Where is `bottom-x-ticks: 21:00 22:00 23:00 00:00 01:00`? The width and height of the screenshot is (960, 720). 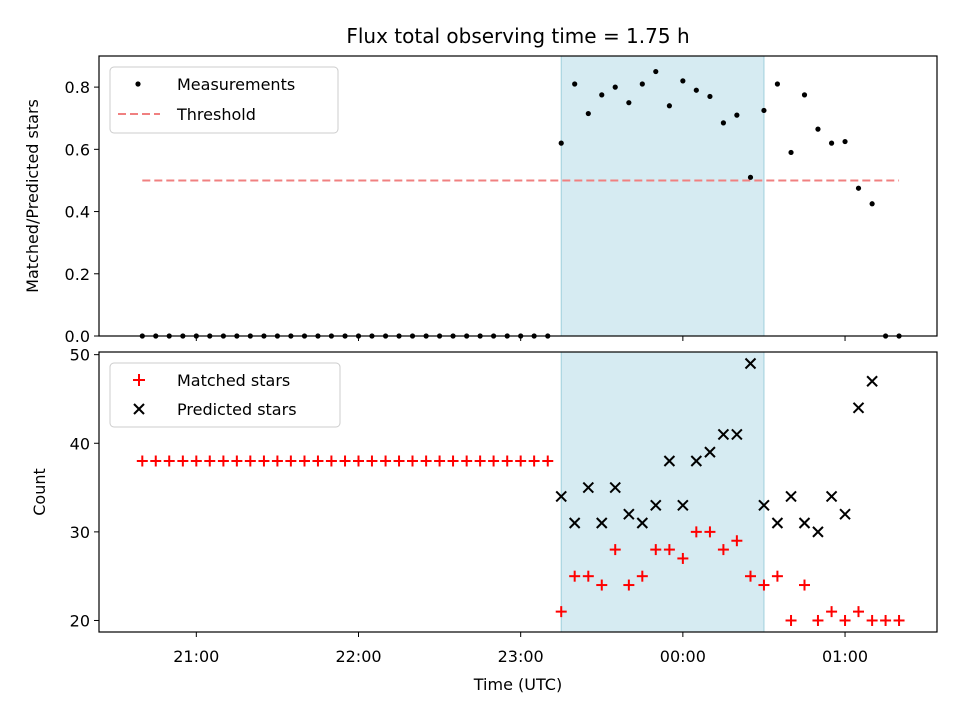 bottom-x-ticks: 21:00 22:00 23:00 00:00 01:00 is located at coordinates (520, 649).